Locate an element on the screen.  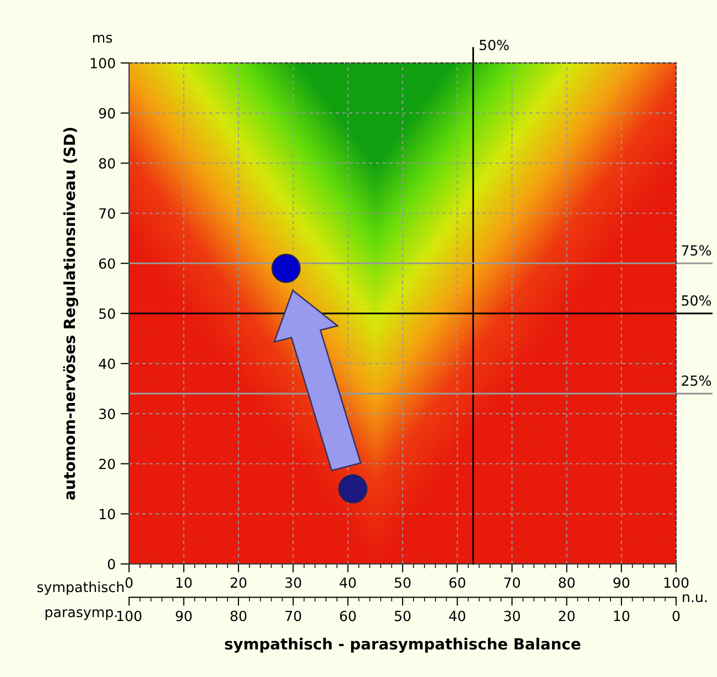
y-axis-title: automom-nervöses Regulationsniveau (SD) is located at coordinates (70, 314).